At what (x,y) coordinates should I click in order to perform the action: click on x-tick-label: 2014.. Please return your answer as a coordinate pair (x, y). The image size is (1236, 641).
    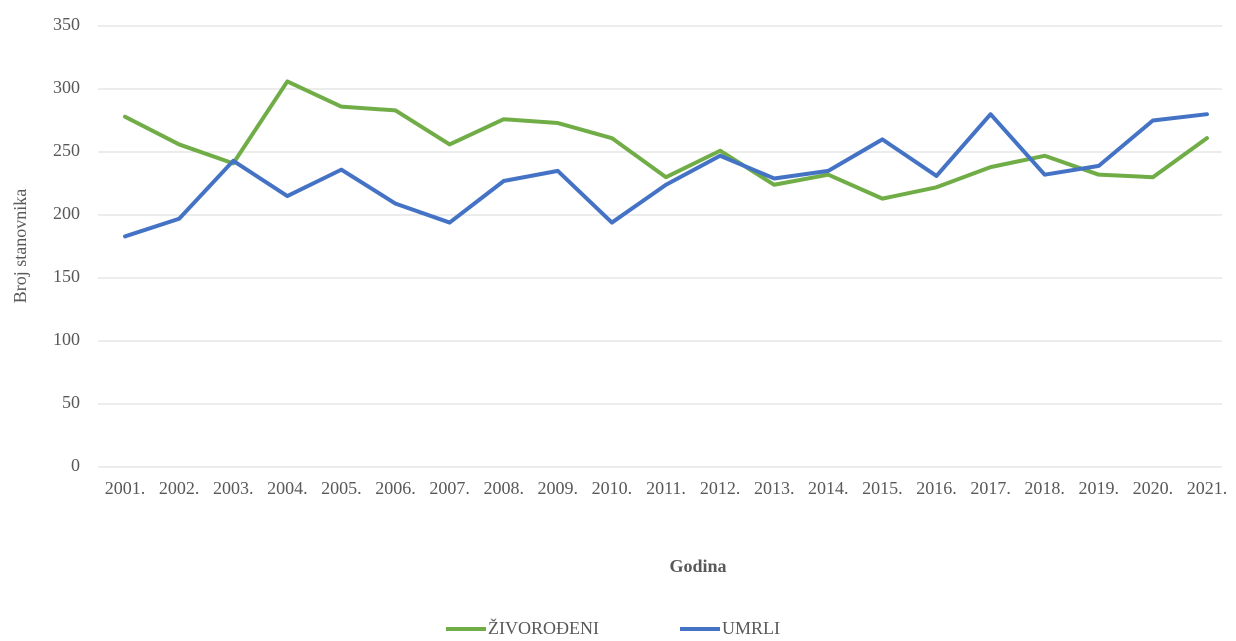
    Looking at the image, I should click on (828, 488).